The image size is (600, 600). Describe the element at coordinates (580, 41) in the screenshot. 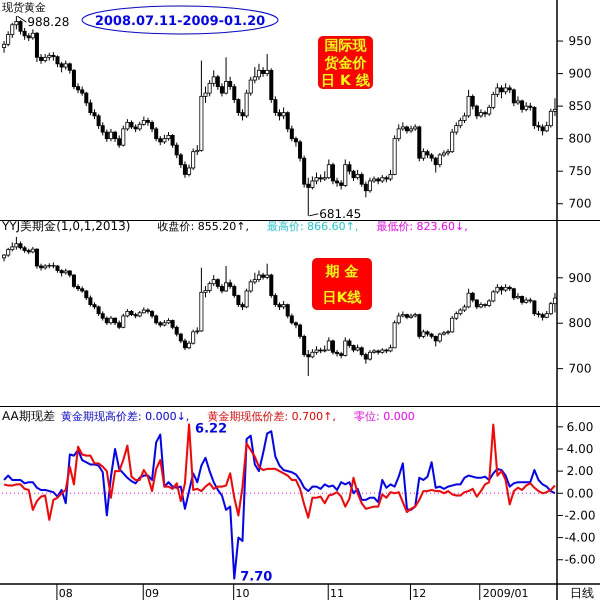

I see `y-tick-label: 950` at that location.